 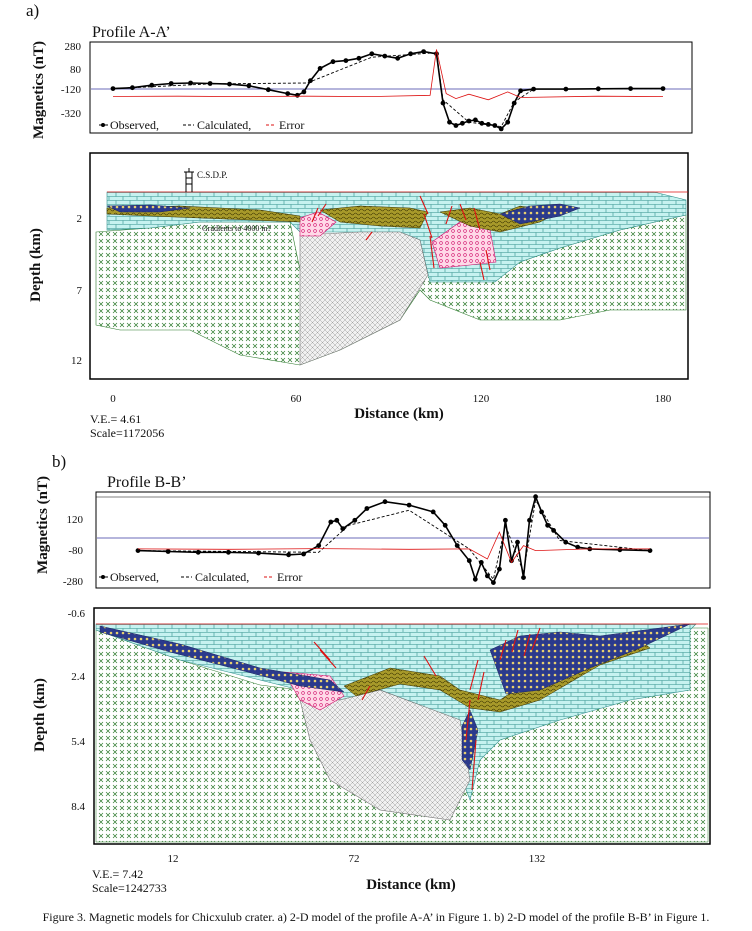 I want to click on dist-tick-a-180: 180, so click(x=663, y=399).